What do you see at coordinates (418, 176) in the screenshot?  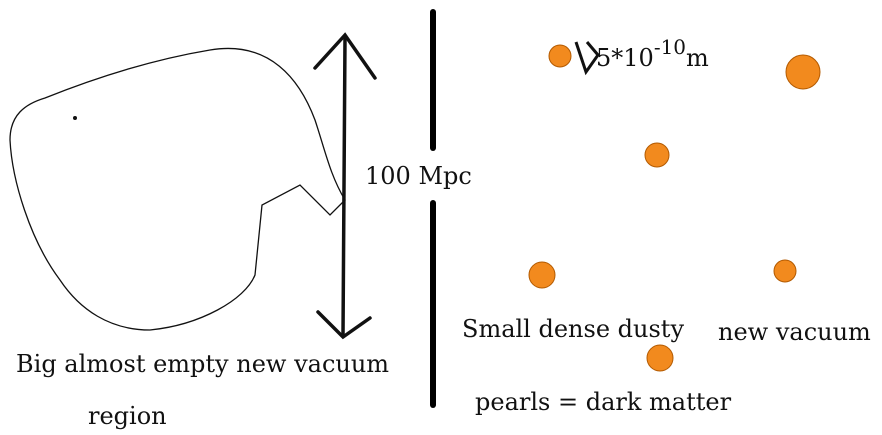 I see `scale-label: 100 Mpc` at bounding box center [418, 176].